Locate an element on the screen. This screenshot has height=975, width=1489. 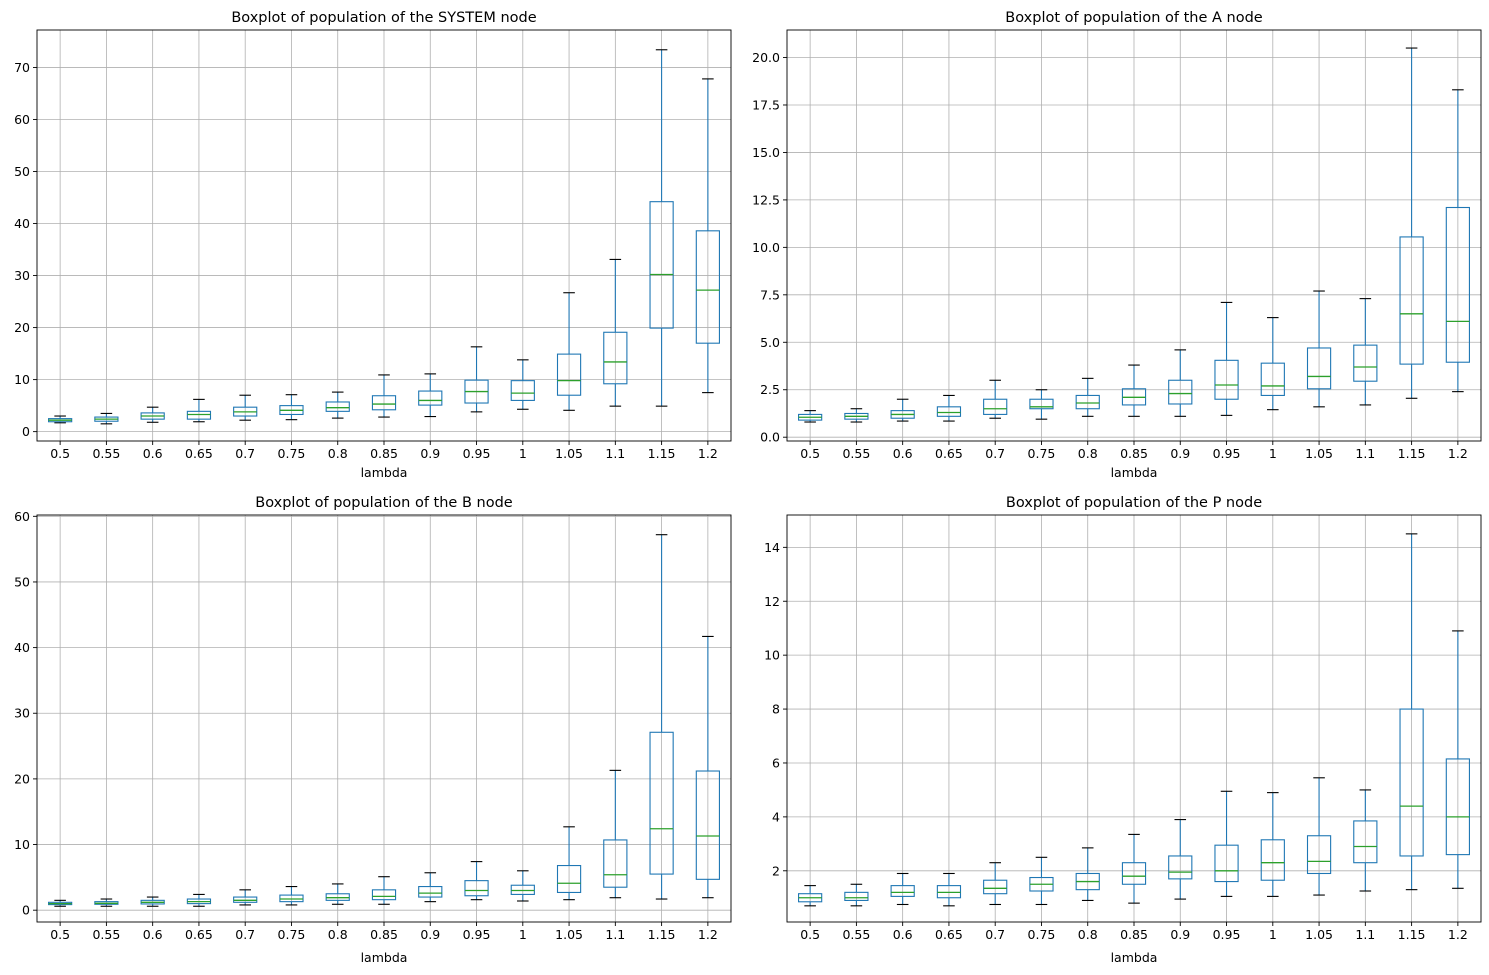
chart-title: Boxplot of population of the P node is located at coordinates (1134, 503).